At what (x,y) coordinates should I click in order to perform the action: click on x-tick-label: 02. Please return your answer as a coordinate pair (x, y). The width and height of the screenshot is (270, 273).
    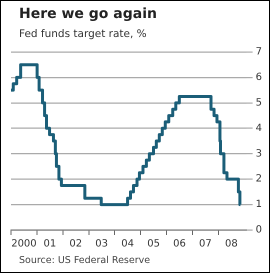
    Looking at the image, I should click on (75, 244).